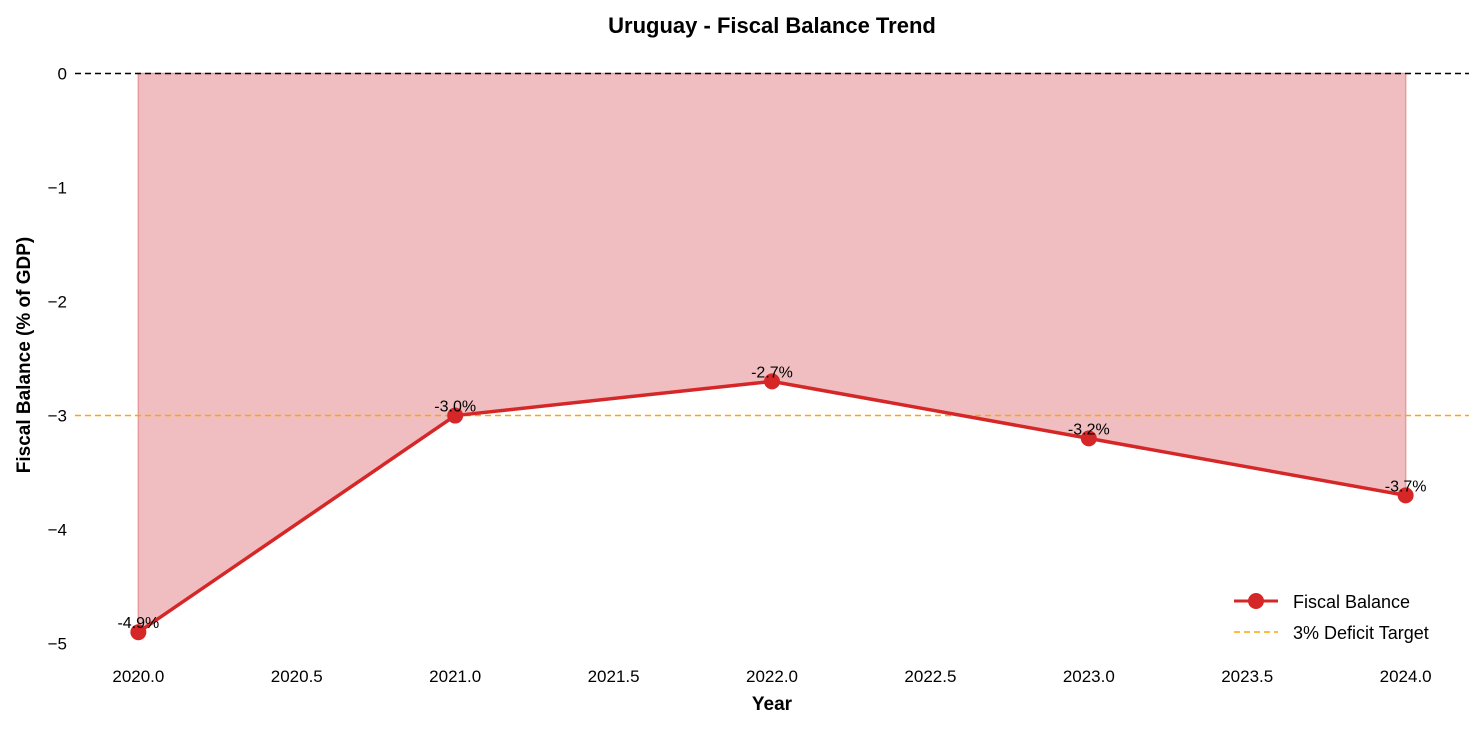 The width and height of the screenshot is (1484, 729). Describe the element at coordinates (62, 74) in the screenshot. I see `y-tick-label: 0` at that location.